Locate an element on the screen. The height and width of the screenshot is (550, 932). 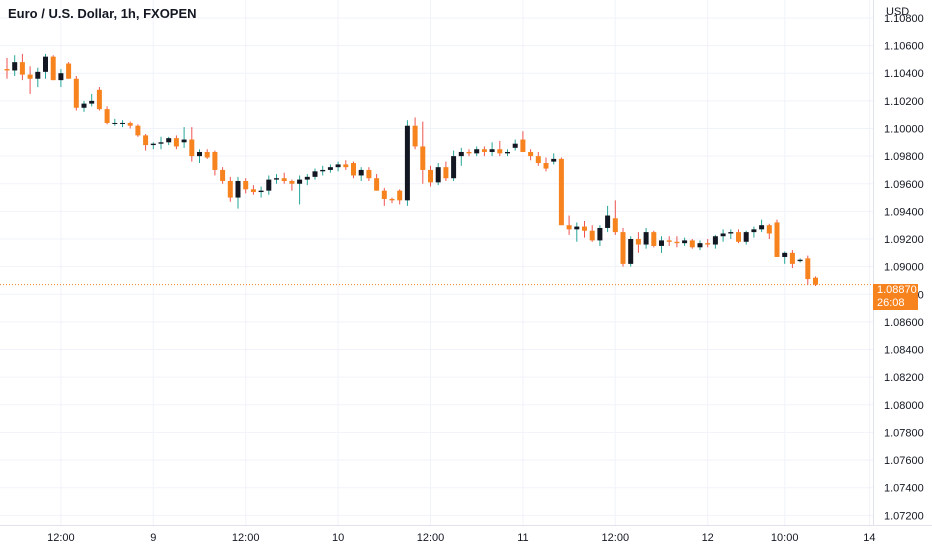
y-tick-label: 1.08000 is located at coordinates (904, 406).